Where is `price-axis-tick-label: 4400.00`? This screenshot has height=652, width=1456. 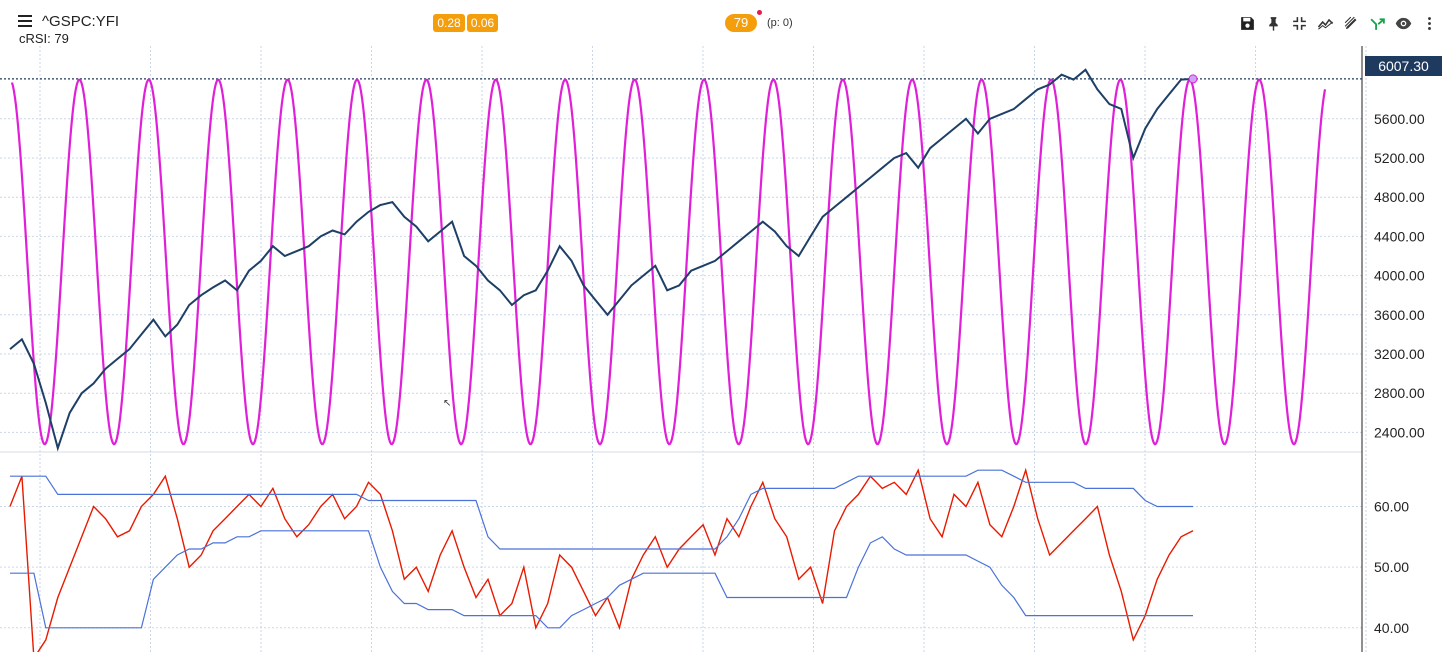 price-axis-tick-label: 4400.00 is located at coordinates (1399, 236).